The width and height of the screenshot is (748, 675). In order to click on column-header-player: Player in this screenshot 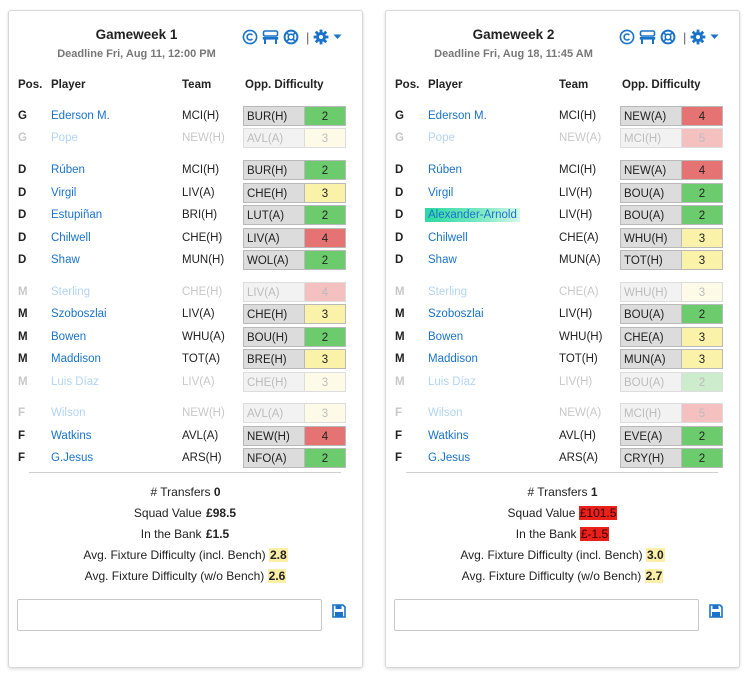, I will do `click(68, 85)`.